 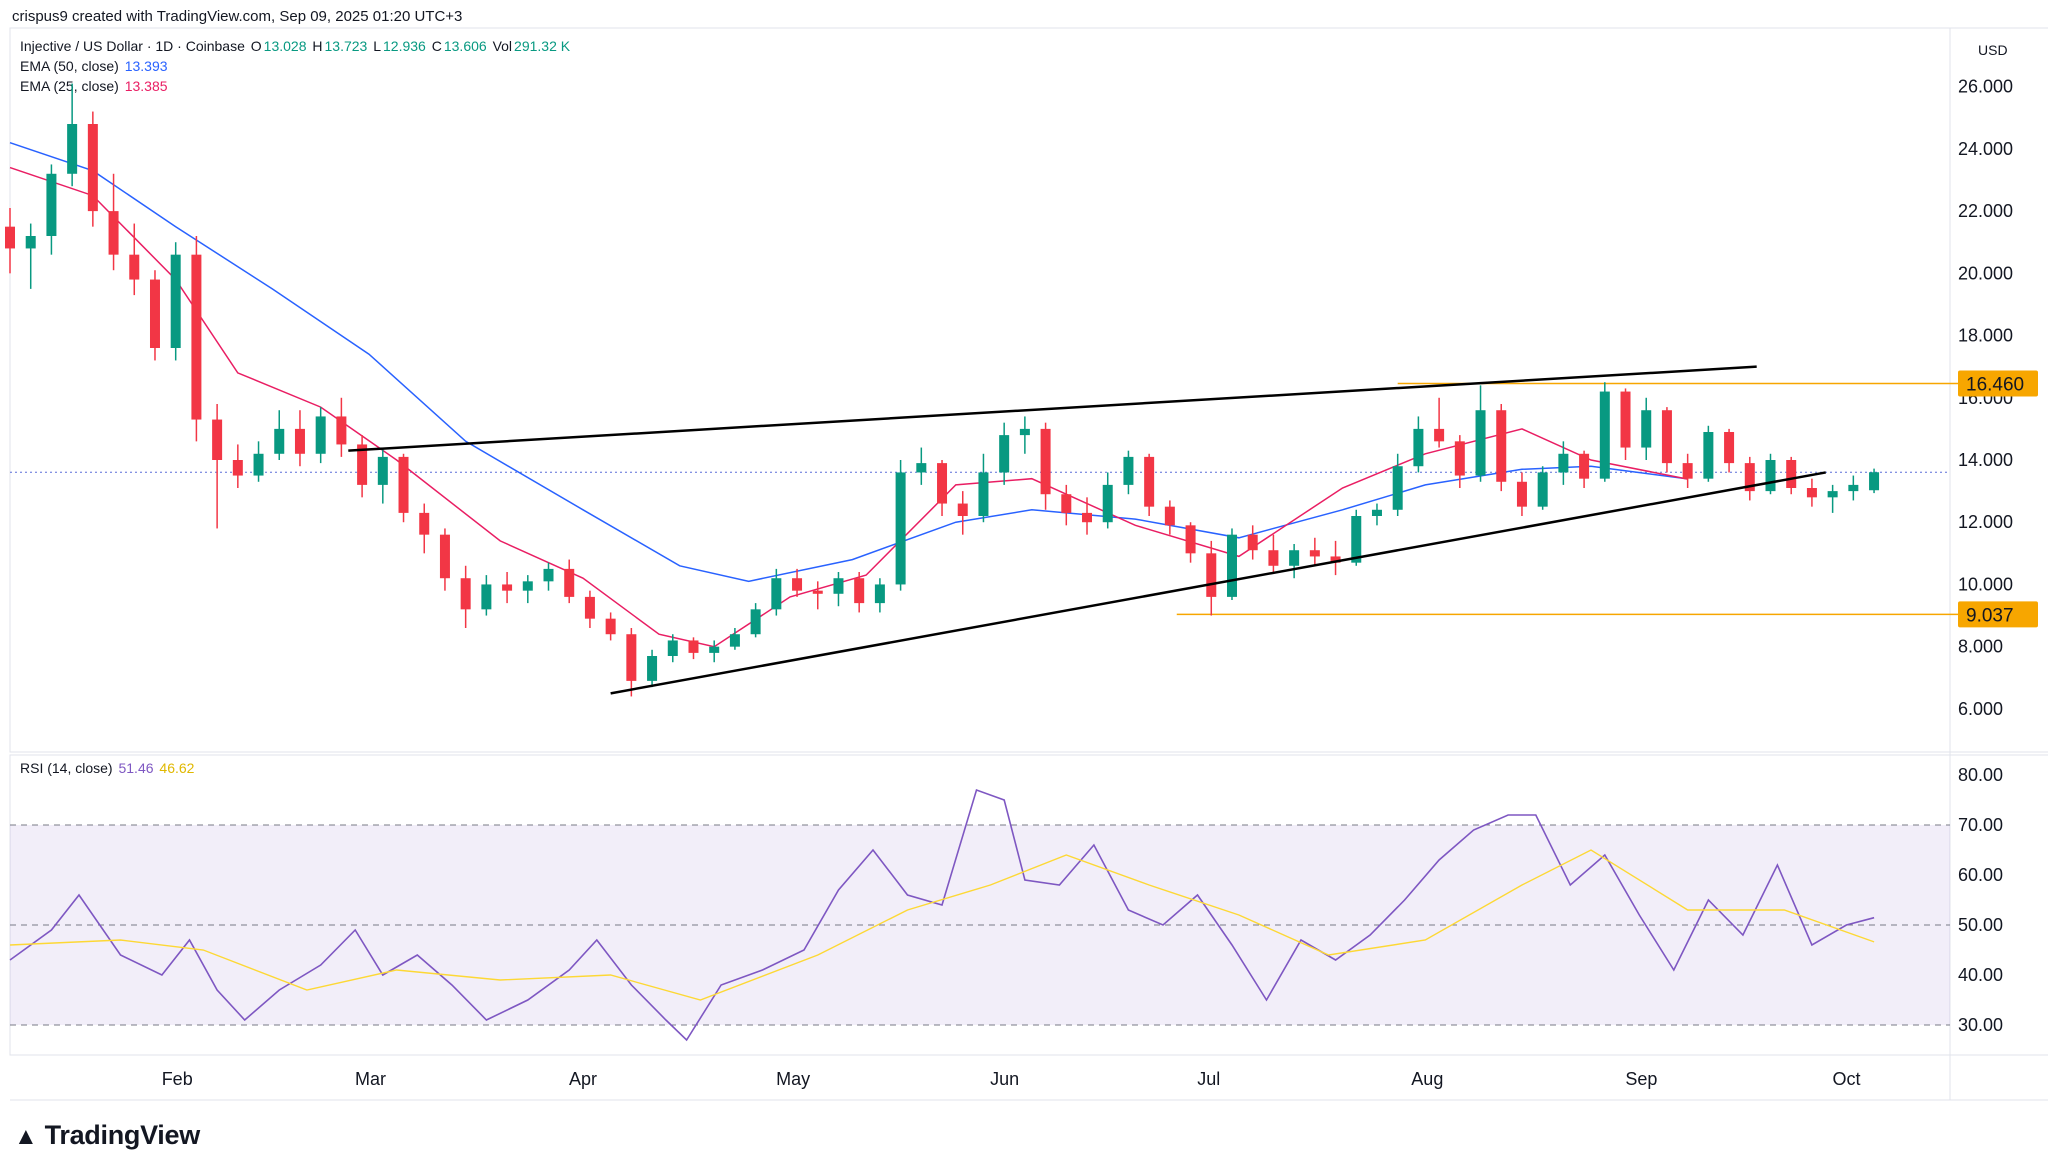 What do you see at coordinates (436, 46) in the screenshot?
I see `close-label: C` at bounding box center [436, 46].